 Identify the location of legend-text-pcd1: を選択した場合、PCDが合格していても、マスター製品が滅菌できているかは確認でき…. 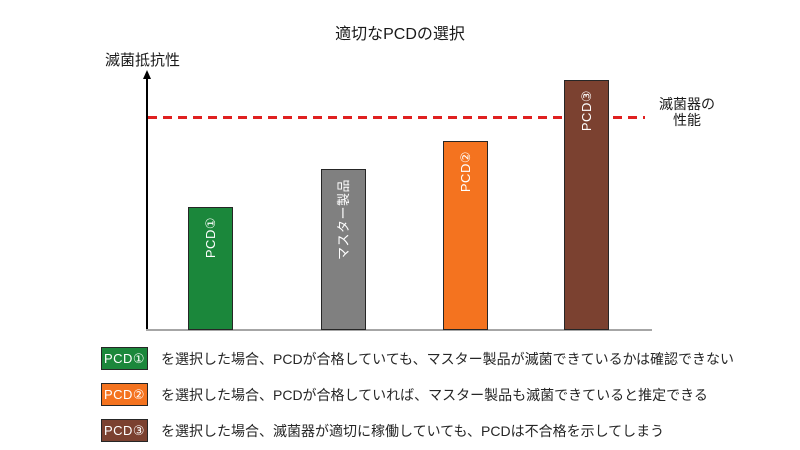
(448, 358).